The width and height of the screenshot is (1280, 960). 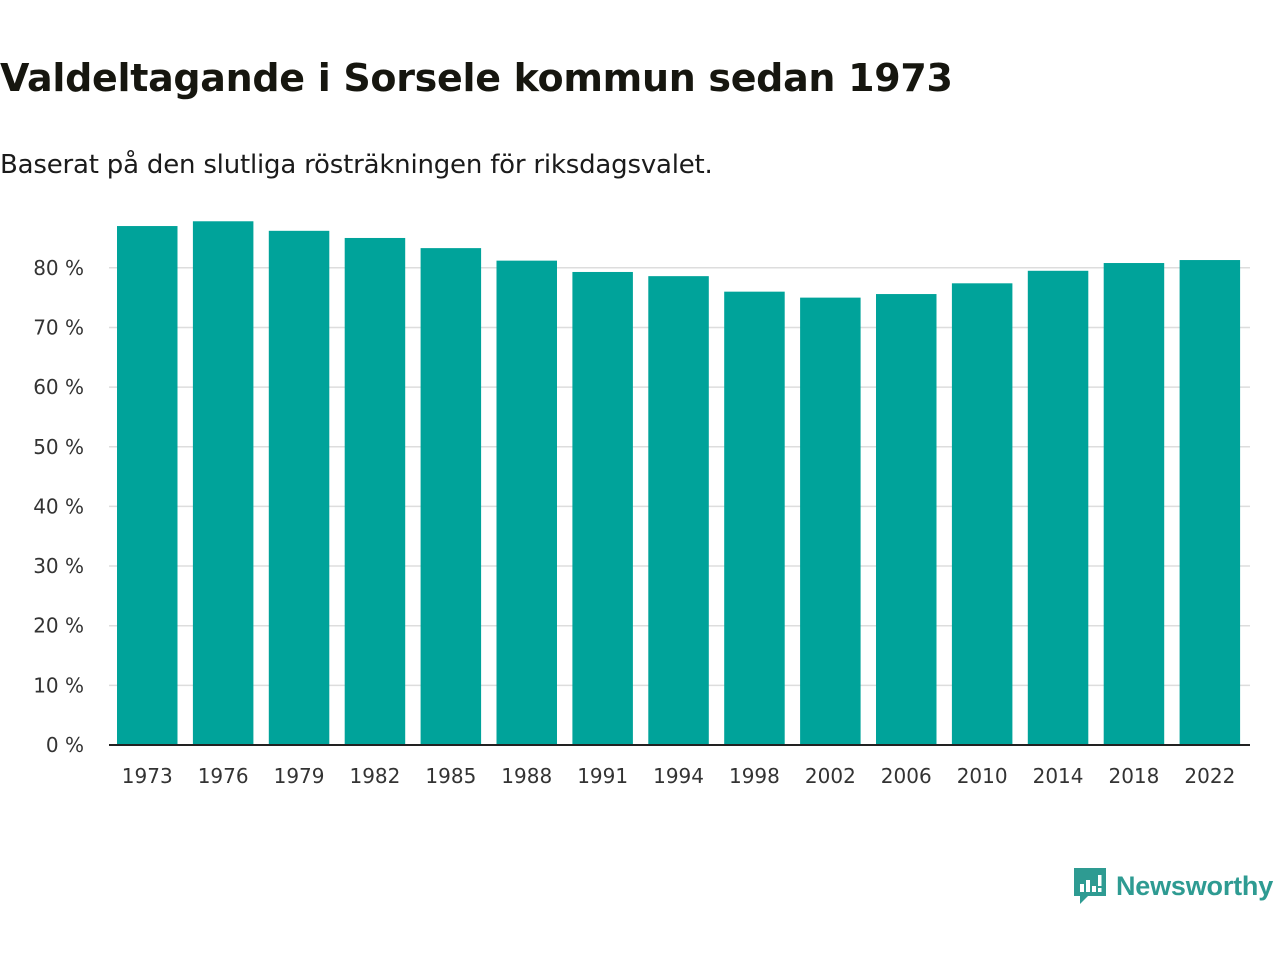 What do you see at coordinates (299, 776) in the screenshot?
I see `x-tick-label: 1979` at bounding box center [299, 776].